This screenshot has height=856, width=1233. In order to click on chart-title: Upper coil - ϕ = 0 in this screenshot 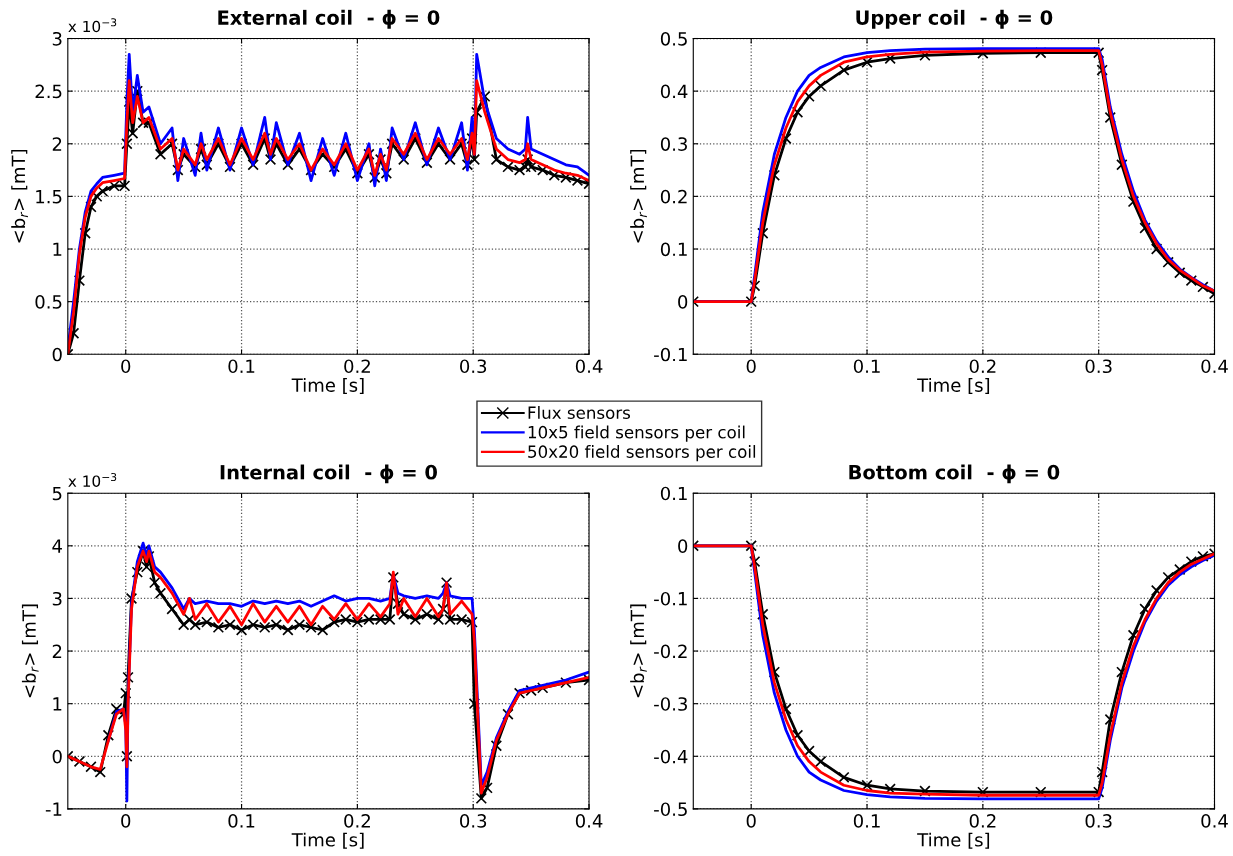, I will do `click(954, 19)`.